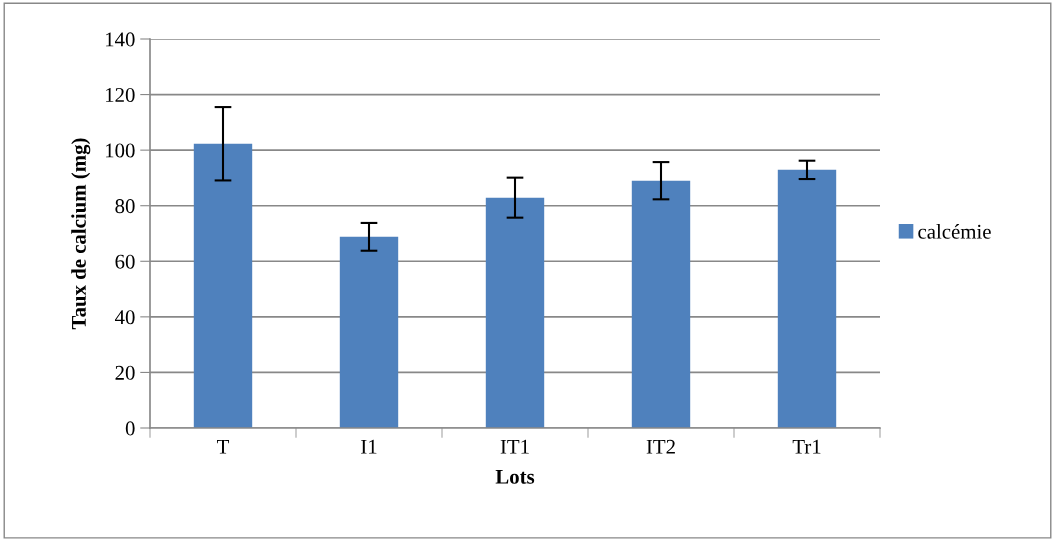 The image size is (1055, 540). I want to click on x-tick-label: I1, so click(369, 446).